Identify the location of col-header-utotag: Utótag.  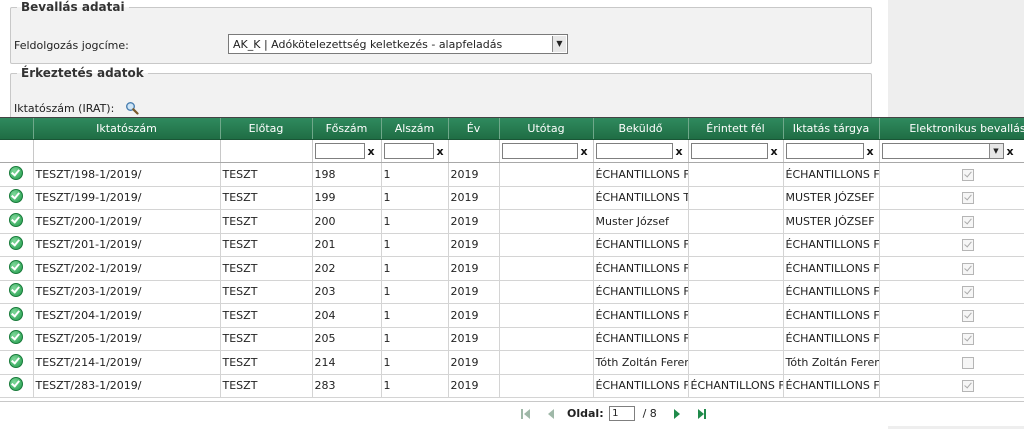
(546, 129).